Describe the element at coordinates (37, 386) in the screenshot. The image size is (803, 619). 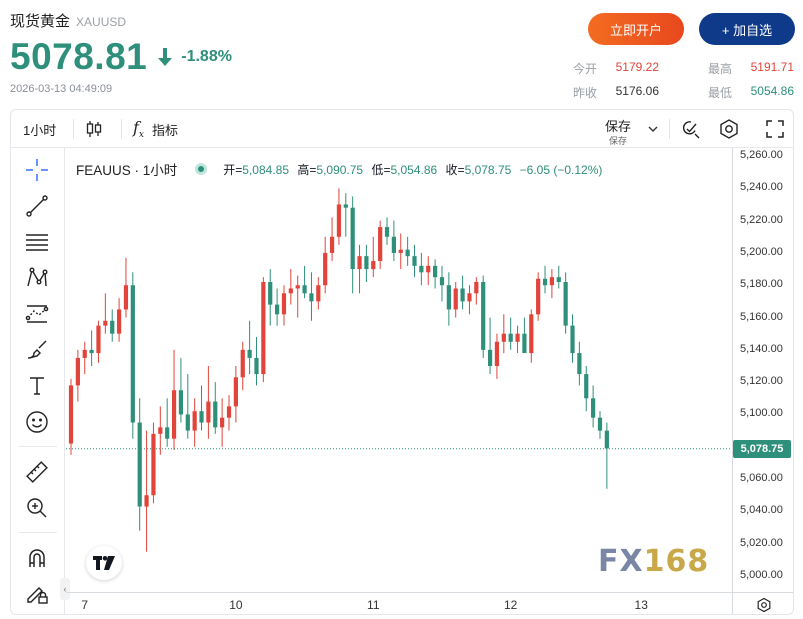
I see `text-icon` at that location.